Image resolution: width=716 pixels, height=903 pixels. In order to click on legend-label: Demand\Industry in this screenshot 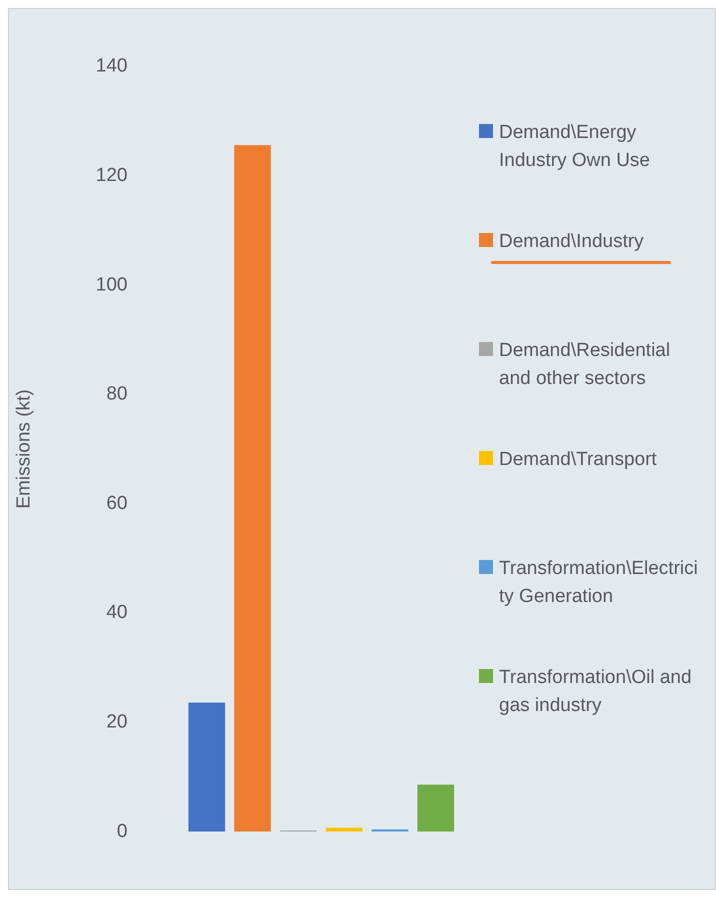, I will do `click(571, 242)`.